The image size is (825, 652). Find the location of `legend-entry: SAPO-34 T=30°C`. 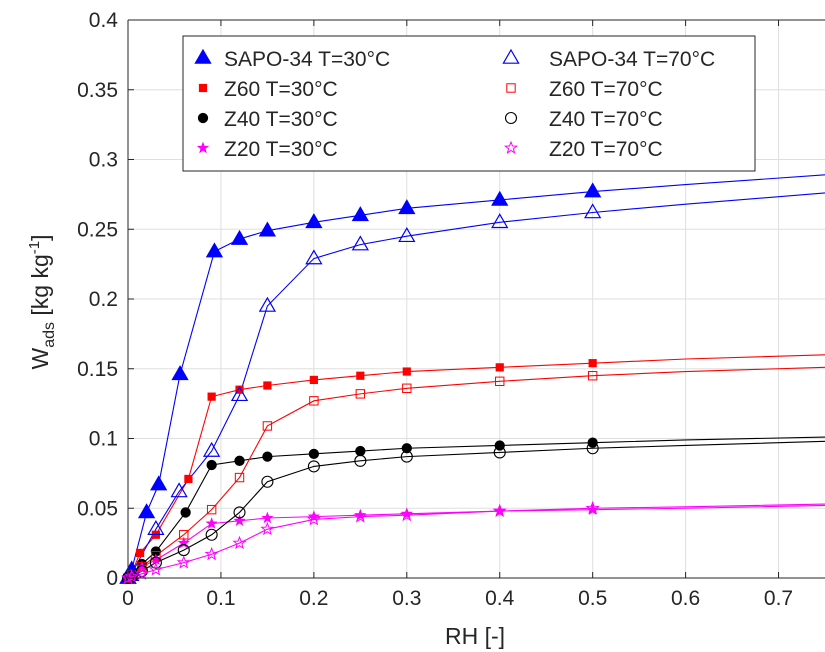

legend-entry: SAPO-34 T=30°C is located at coordinates (292, 59).